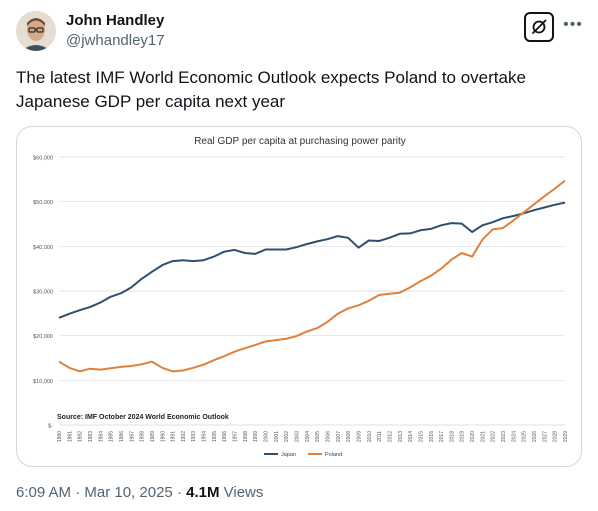 The height and width of the screenshot is (511, 598). I want to click on x-tick-label: 1991, so click(174, 436).